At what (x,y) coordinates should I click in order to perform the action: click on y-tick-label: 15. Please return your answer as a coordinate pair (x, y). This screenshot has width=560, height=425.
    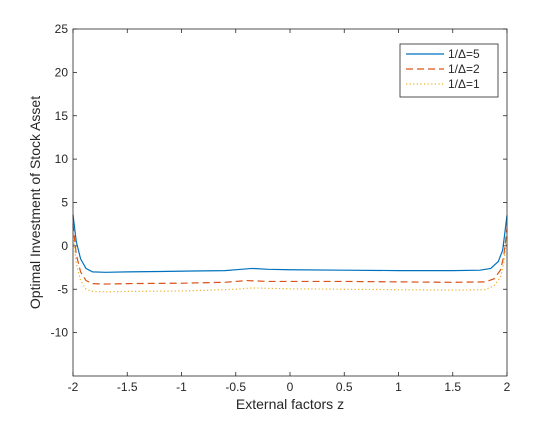
    Looking at the image, I should click on (62, 116).